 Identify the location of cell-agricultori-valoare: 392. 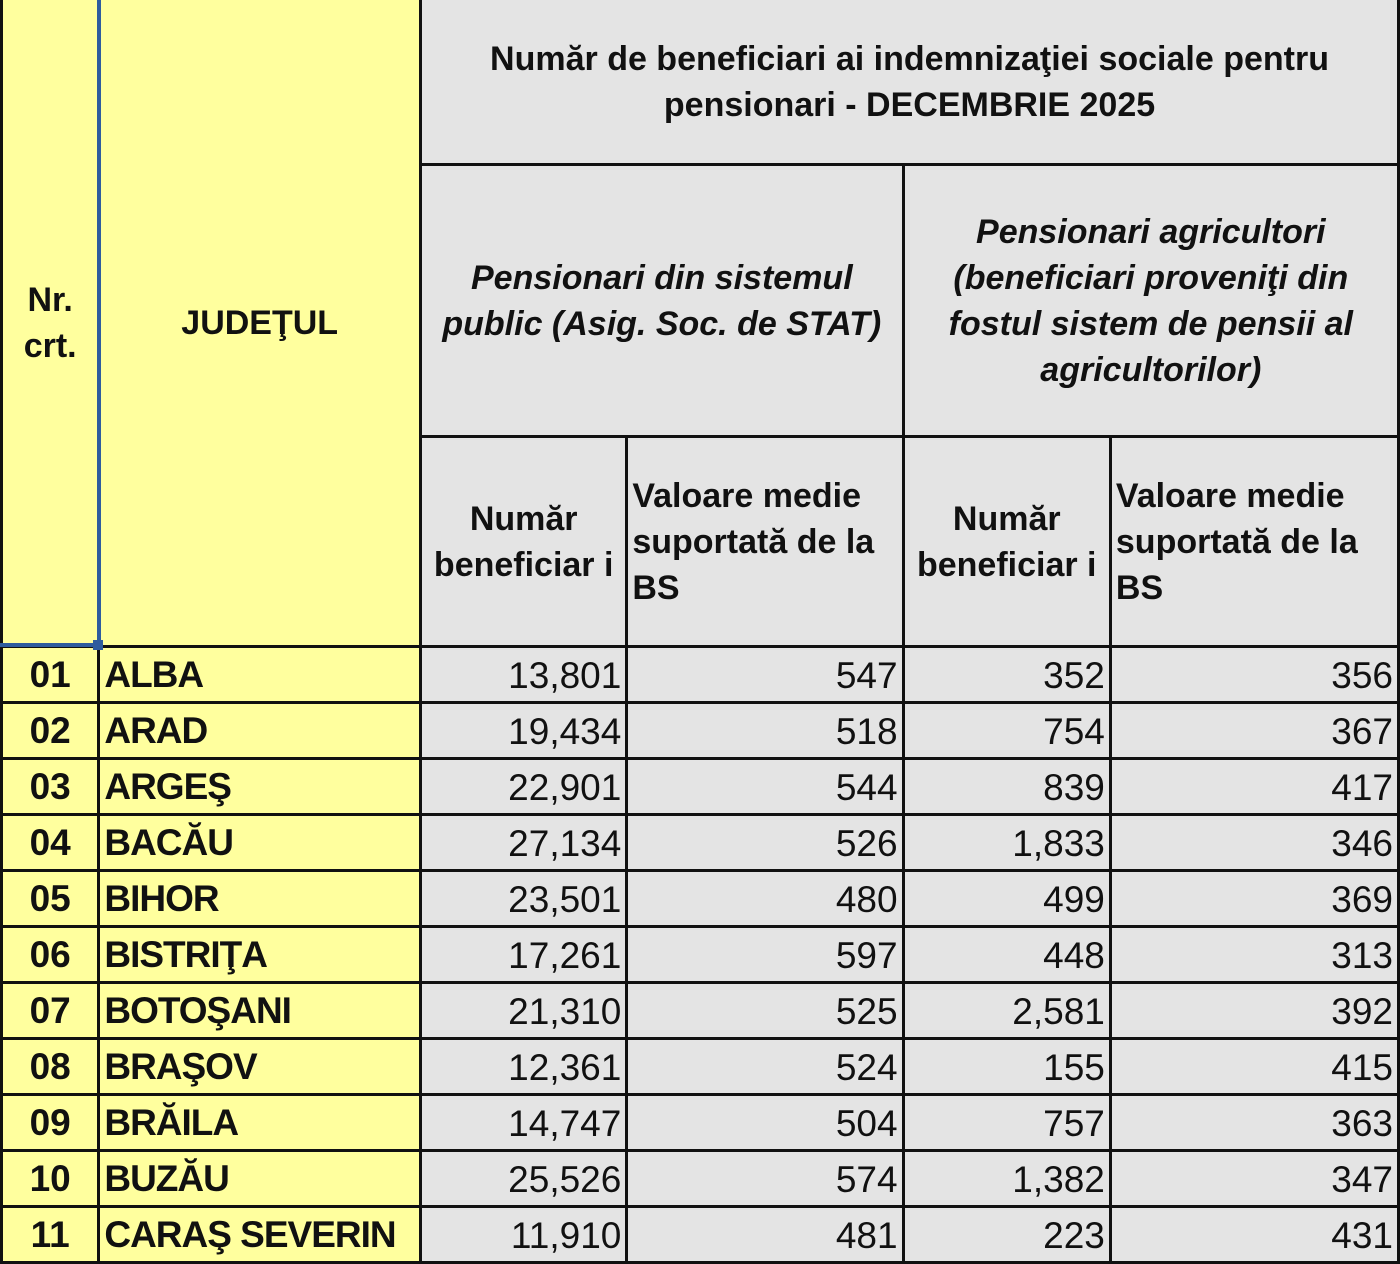
(1254, 1010).